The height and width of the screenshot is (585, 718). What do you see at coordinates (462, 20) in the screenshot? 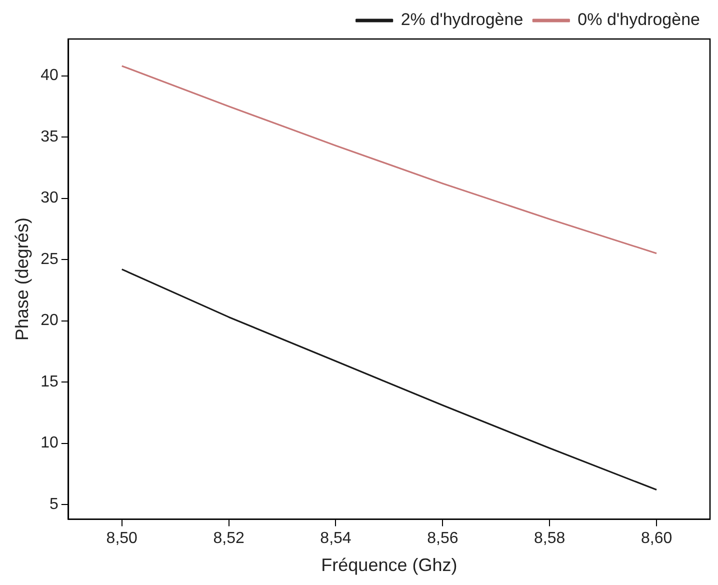
I see `legend-label: 2% d'hydrogène` at bounding box center [462, 20].